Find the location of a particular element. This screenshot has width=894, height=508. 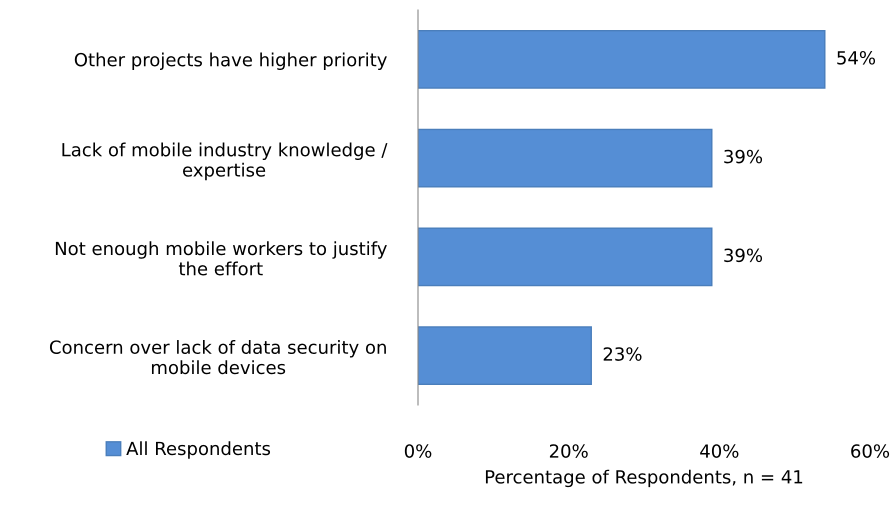

x-tick-label: 0% is located at coordinates (418, 451).